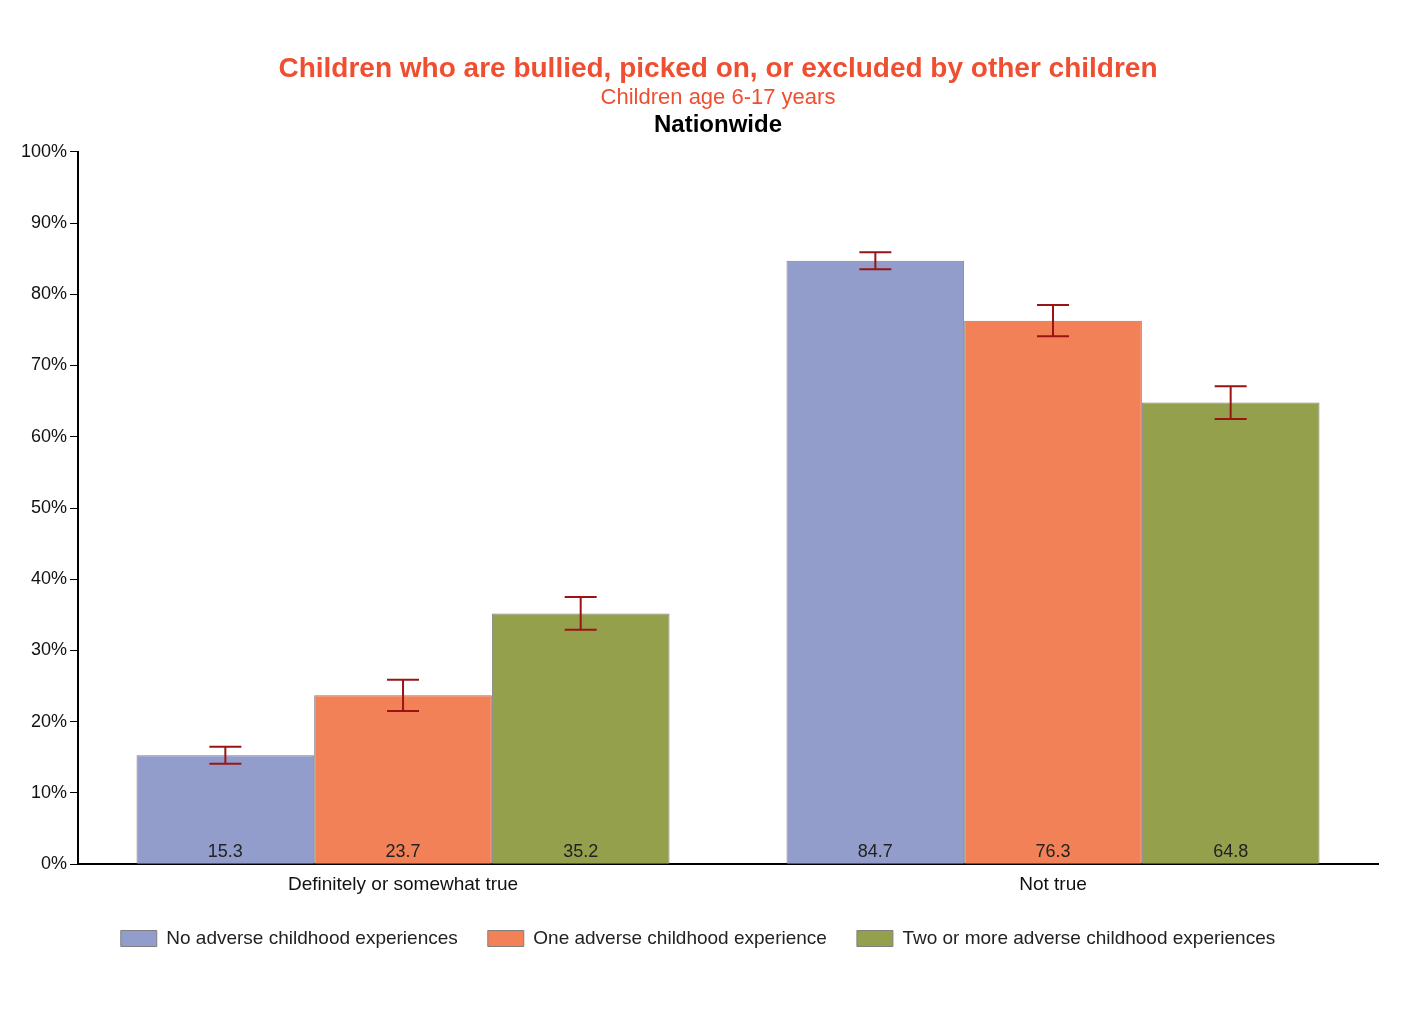  I want to click on y-tick-label: 50%, so click(49, 506).